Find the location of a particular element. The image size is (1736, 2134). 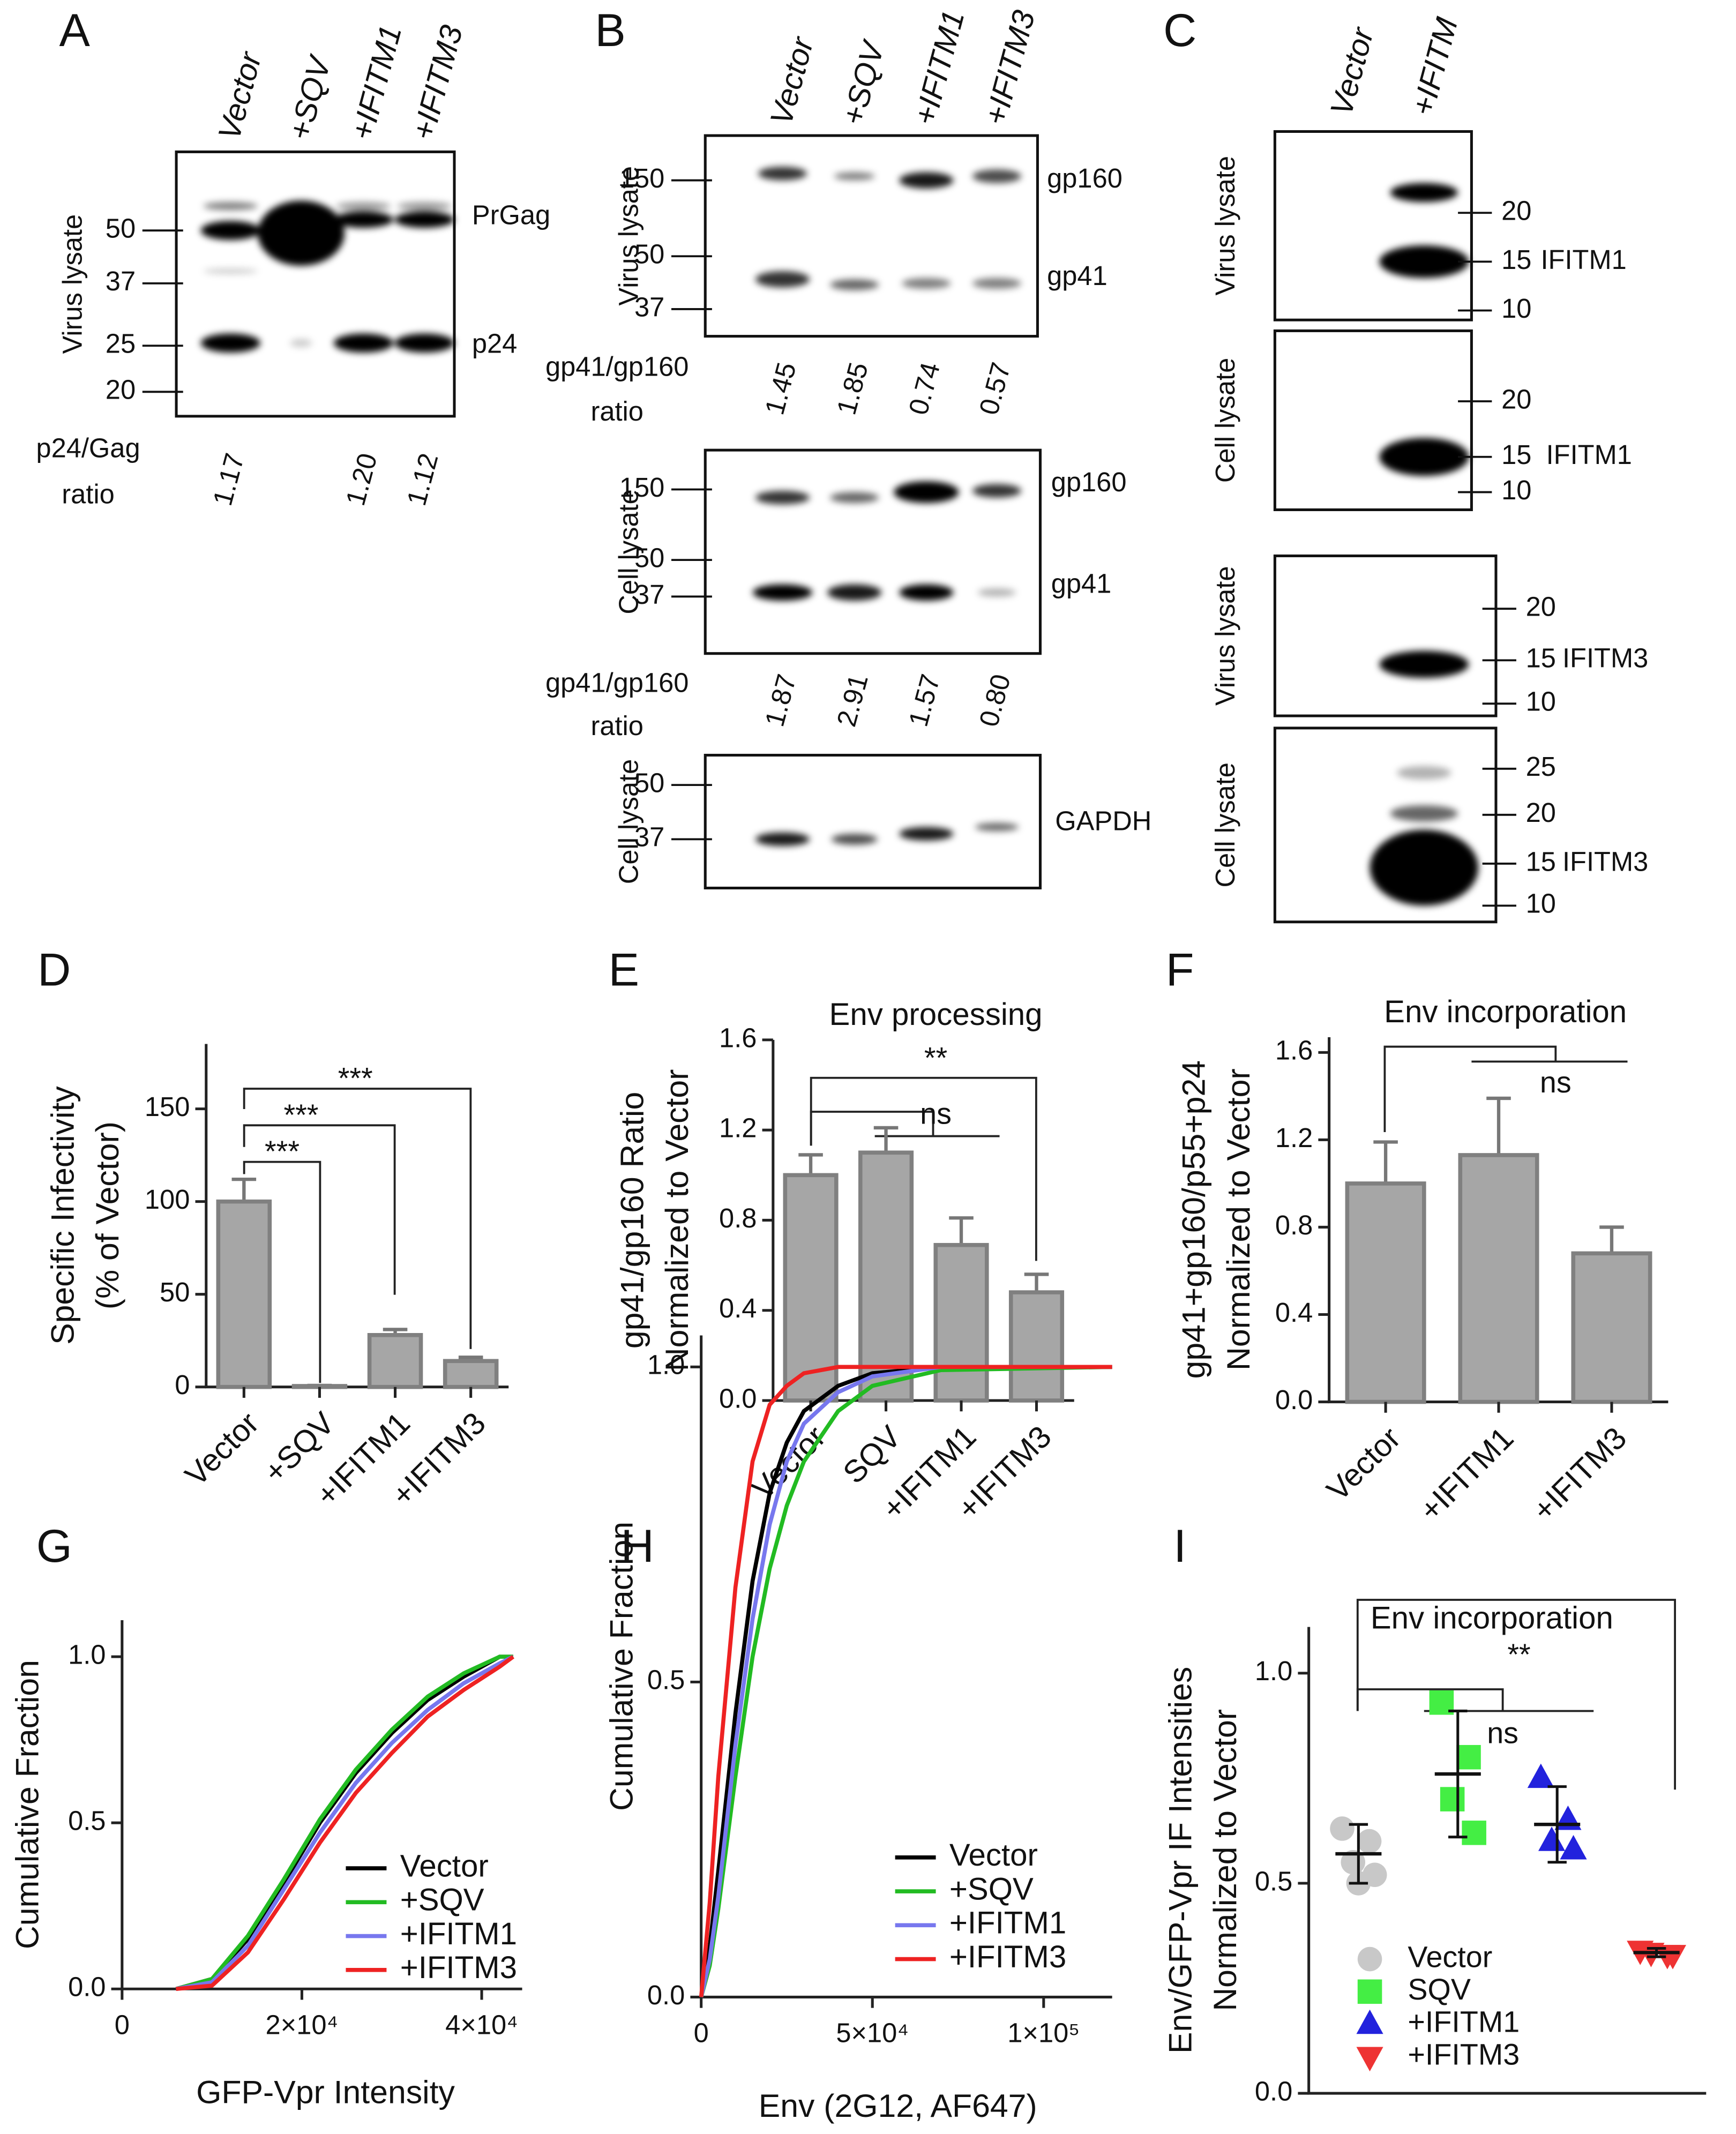

marker-label: 50 is located at coordinates (649, 783).